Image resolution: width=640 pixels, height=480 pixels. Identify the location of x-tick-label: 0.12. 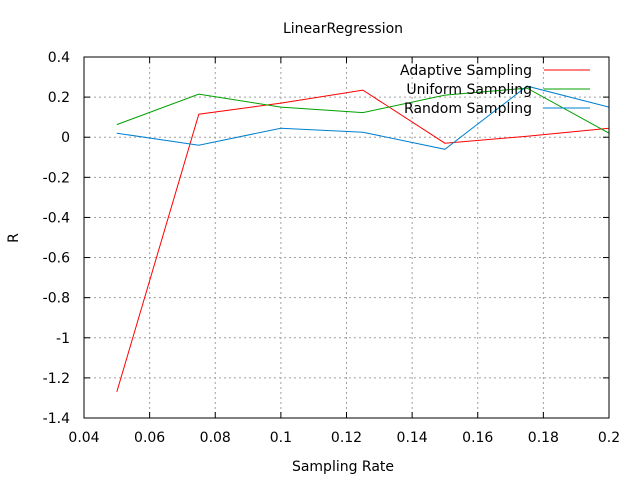
(346, 438).